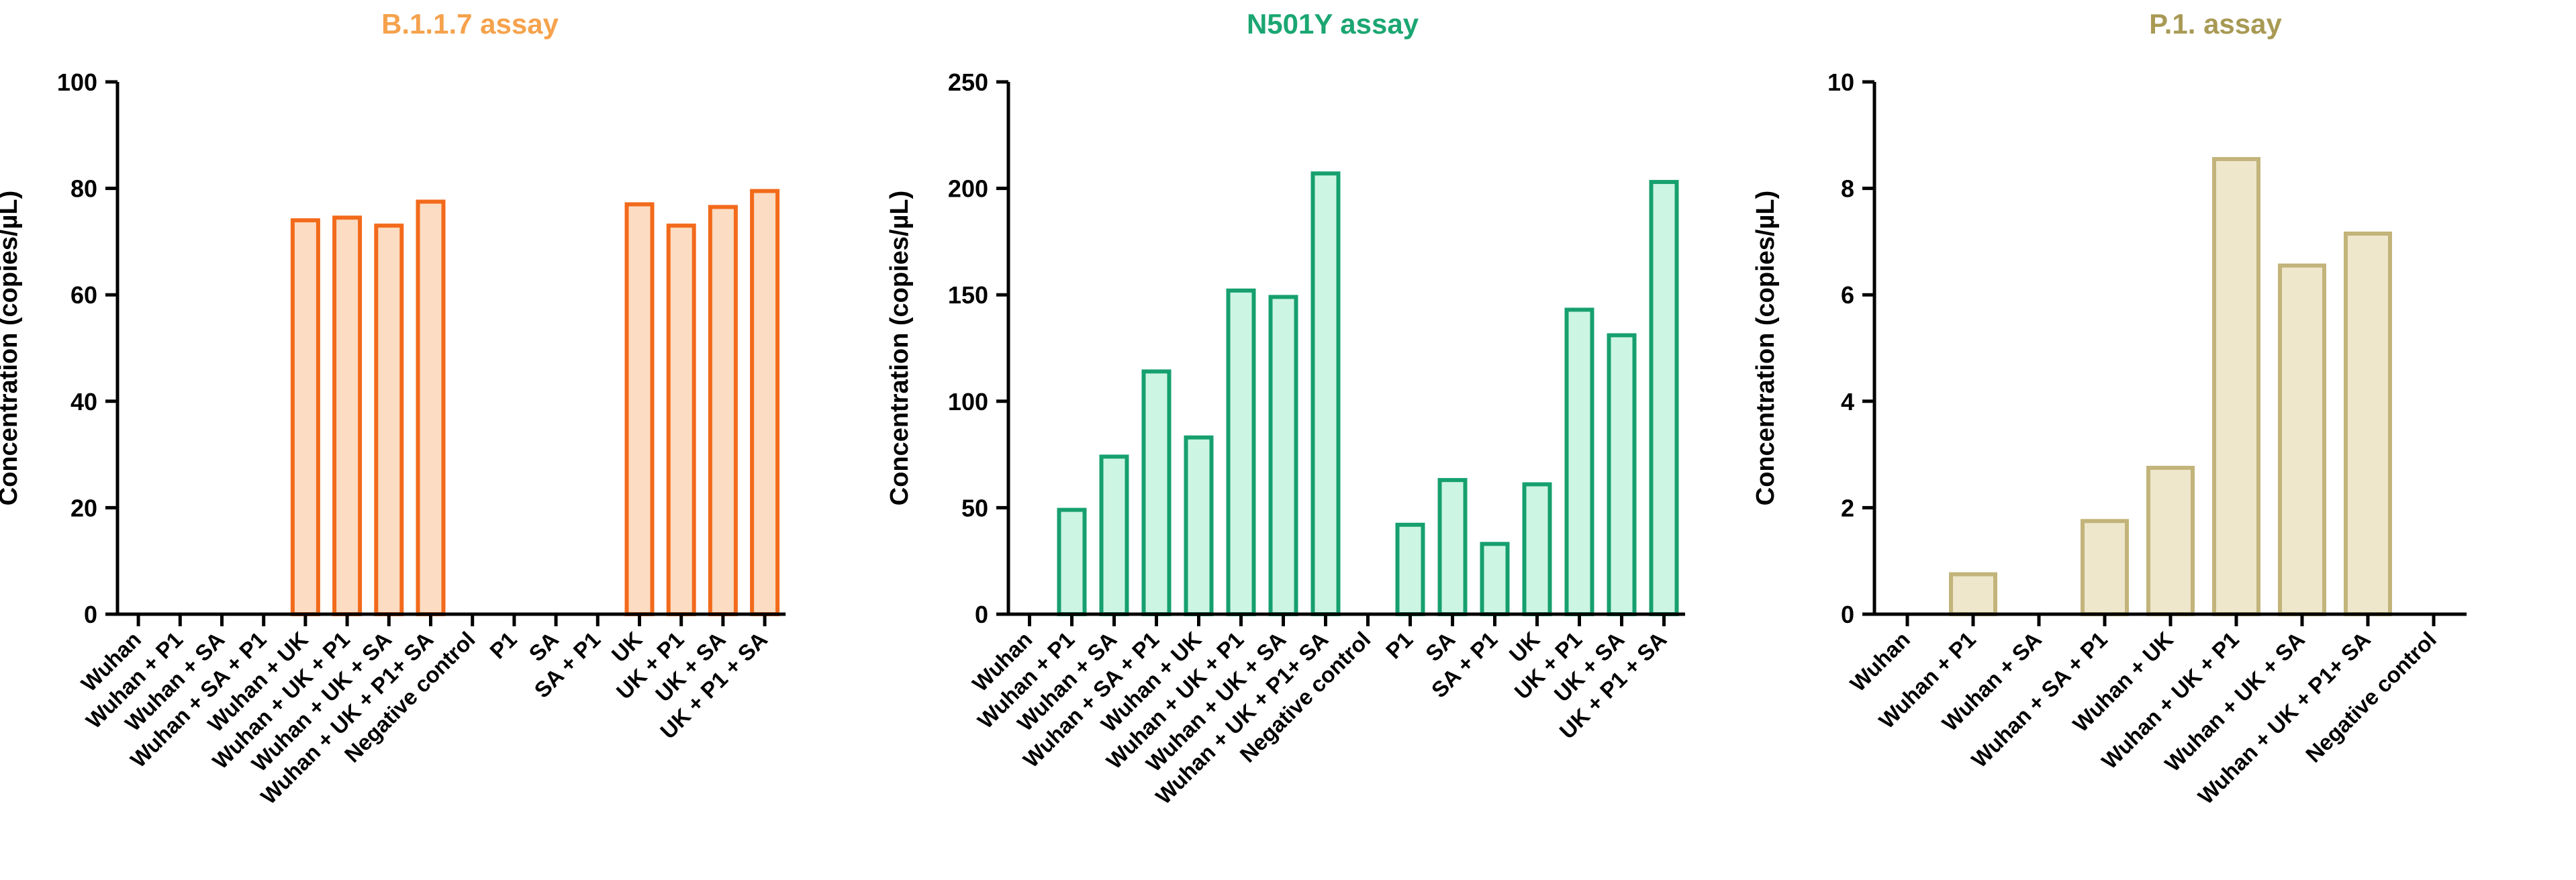 The width and height of the screenshot is (2576, 880). What do you see at coordinates (83, 189) in the screenshot?
I see `y-tick-label: 80` at bounding box center [83, 189].